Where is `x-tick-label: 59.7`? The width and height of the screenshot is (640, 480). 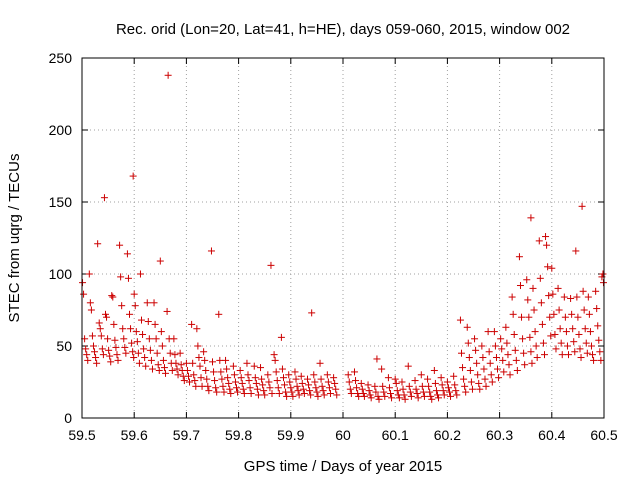 x-tick-label: 59.7 is located at coordinates (186, 435).